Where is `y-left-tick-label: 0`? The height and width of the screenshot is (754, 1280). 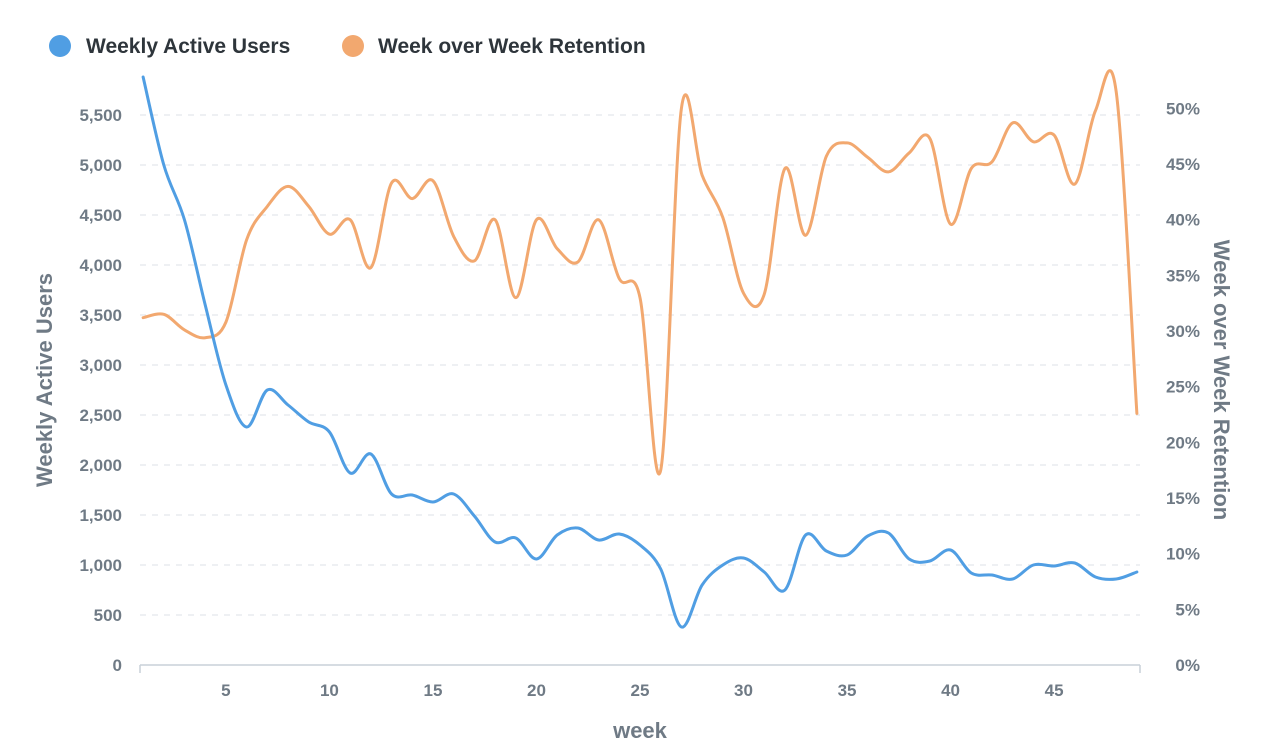
y-left-tick-label: 0 is located at coordinates (117, 665).